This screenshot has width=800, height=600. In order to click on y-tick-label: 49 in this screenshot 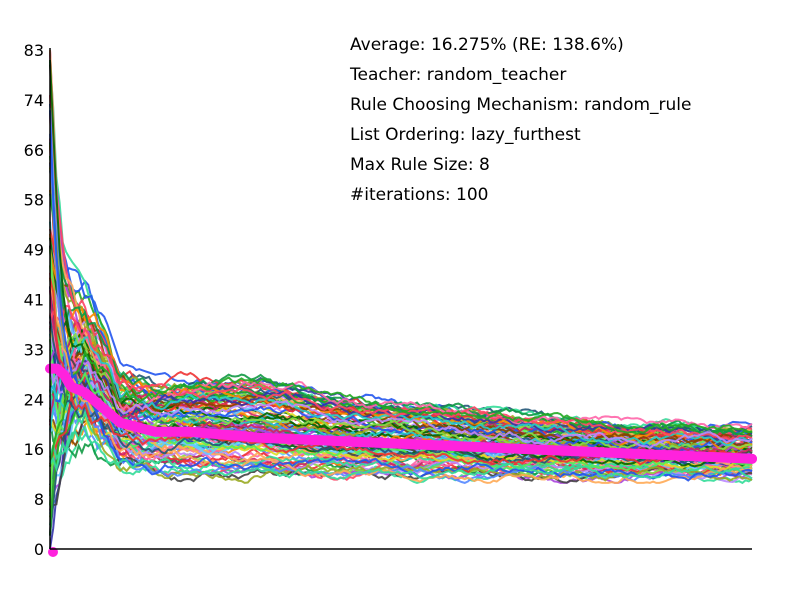, I will do `click(34, 250)`.